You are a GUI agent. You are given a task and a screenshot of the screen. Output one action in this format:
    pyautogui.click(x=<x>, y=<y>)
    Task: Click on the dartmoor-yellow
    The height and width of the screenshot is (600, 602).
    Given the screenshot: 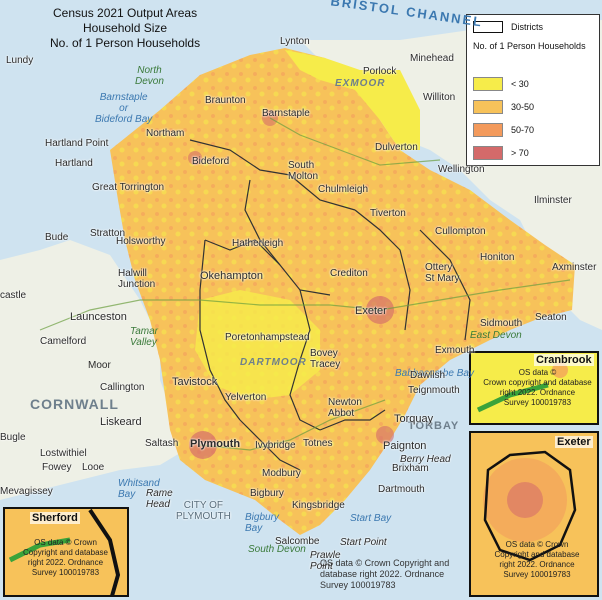 What is the action you would take?
    pyautogui.click(x=257, y=345)
    